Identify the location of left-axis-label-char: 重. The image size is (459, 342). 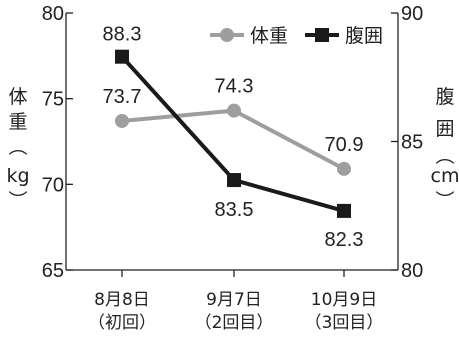
(17, 122).